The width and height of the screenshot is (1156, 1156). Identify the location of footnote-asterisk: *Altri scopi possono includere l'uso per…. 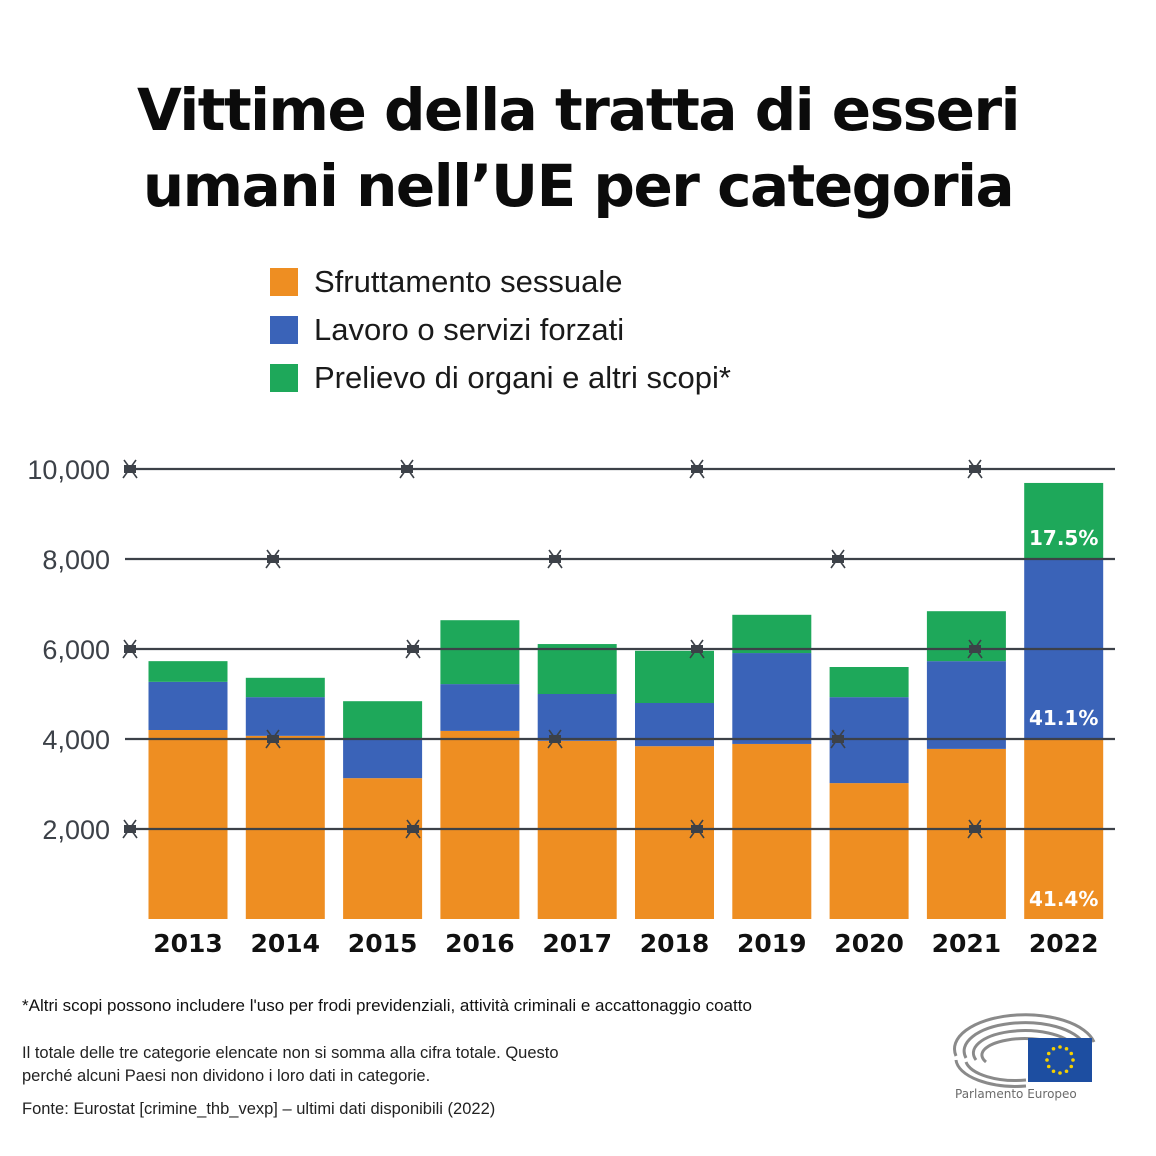
(387, 1005).